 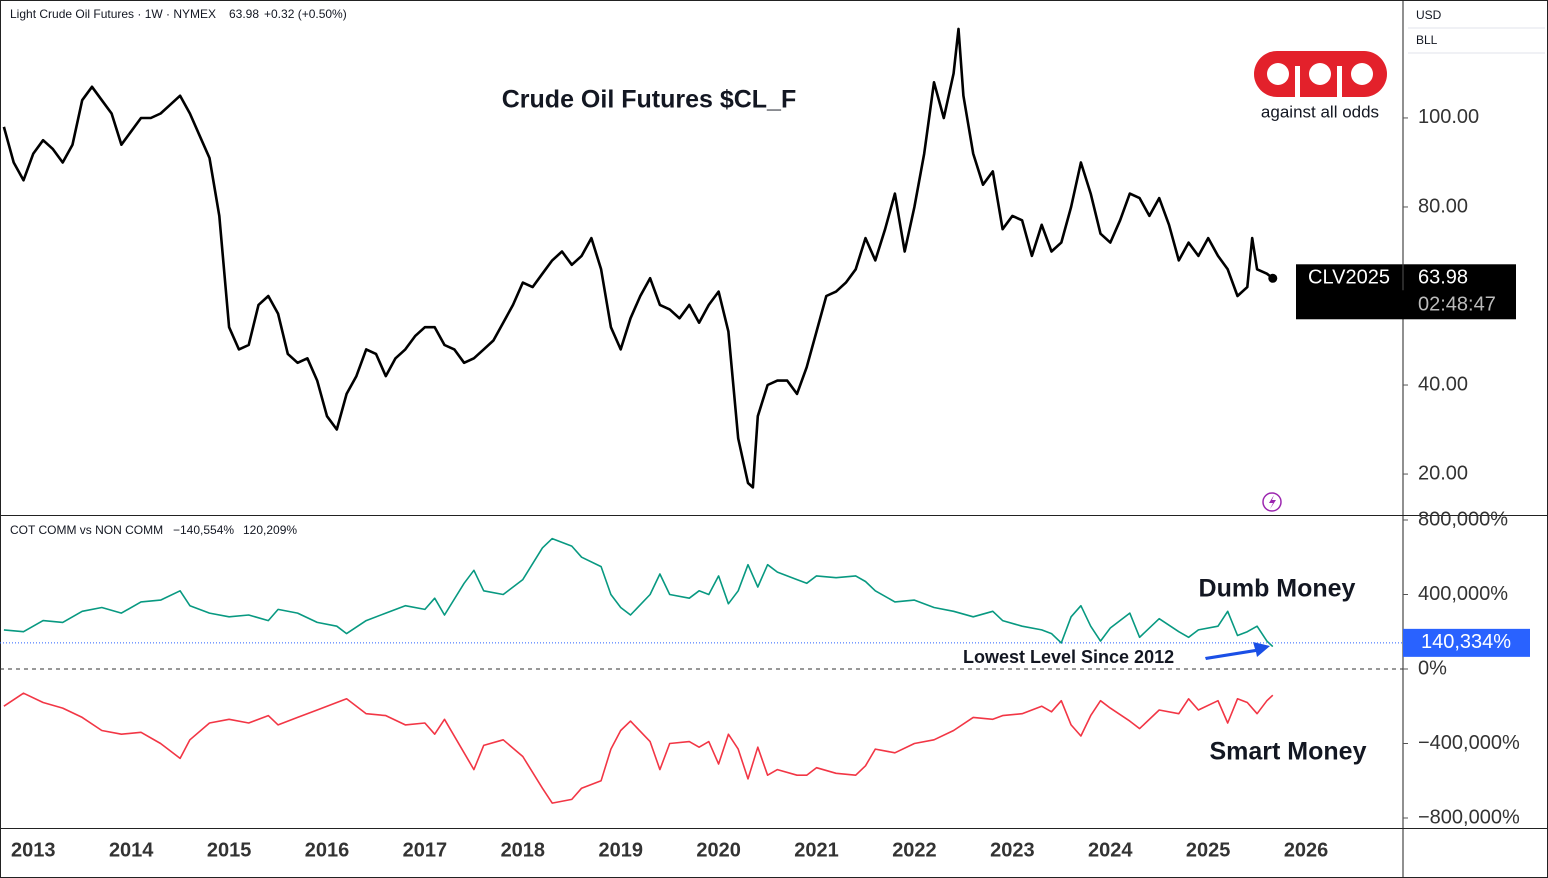 I want to click on x-tick-label: 2022, so click(x=914, y=850).